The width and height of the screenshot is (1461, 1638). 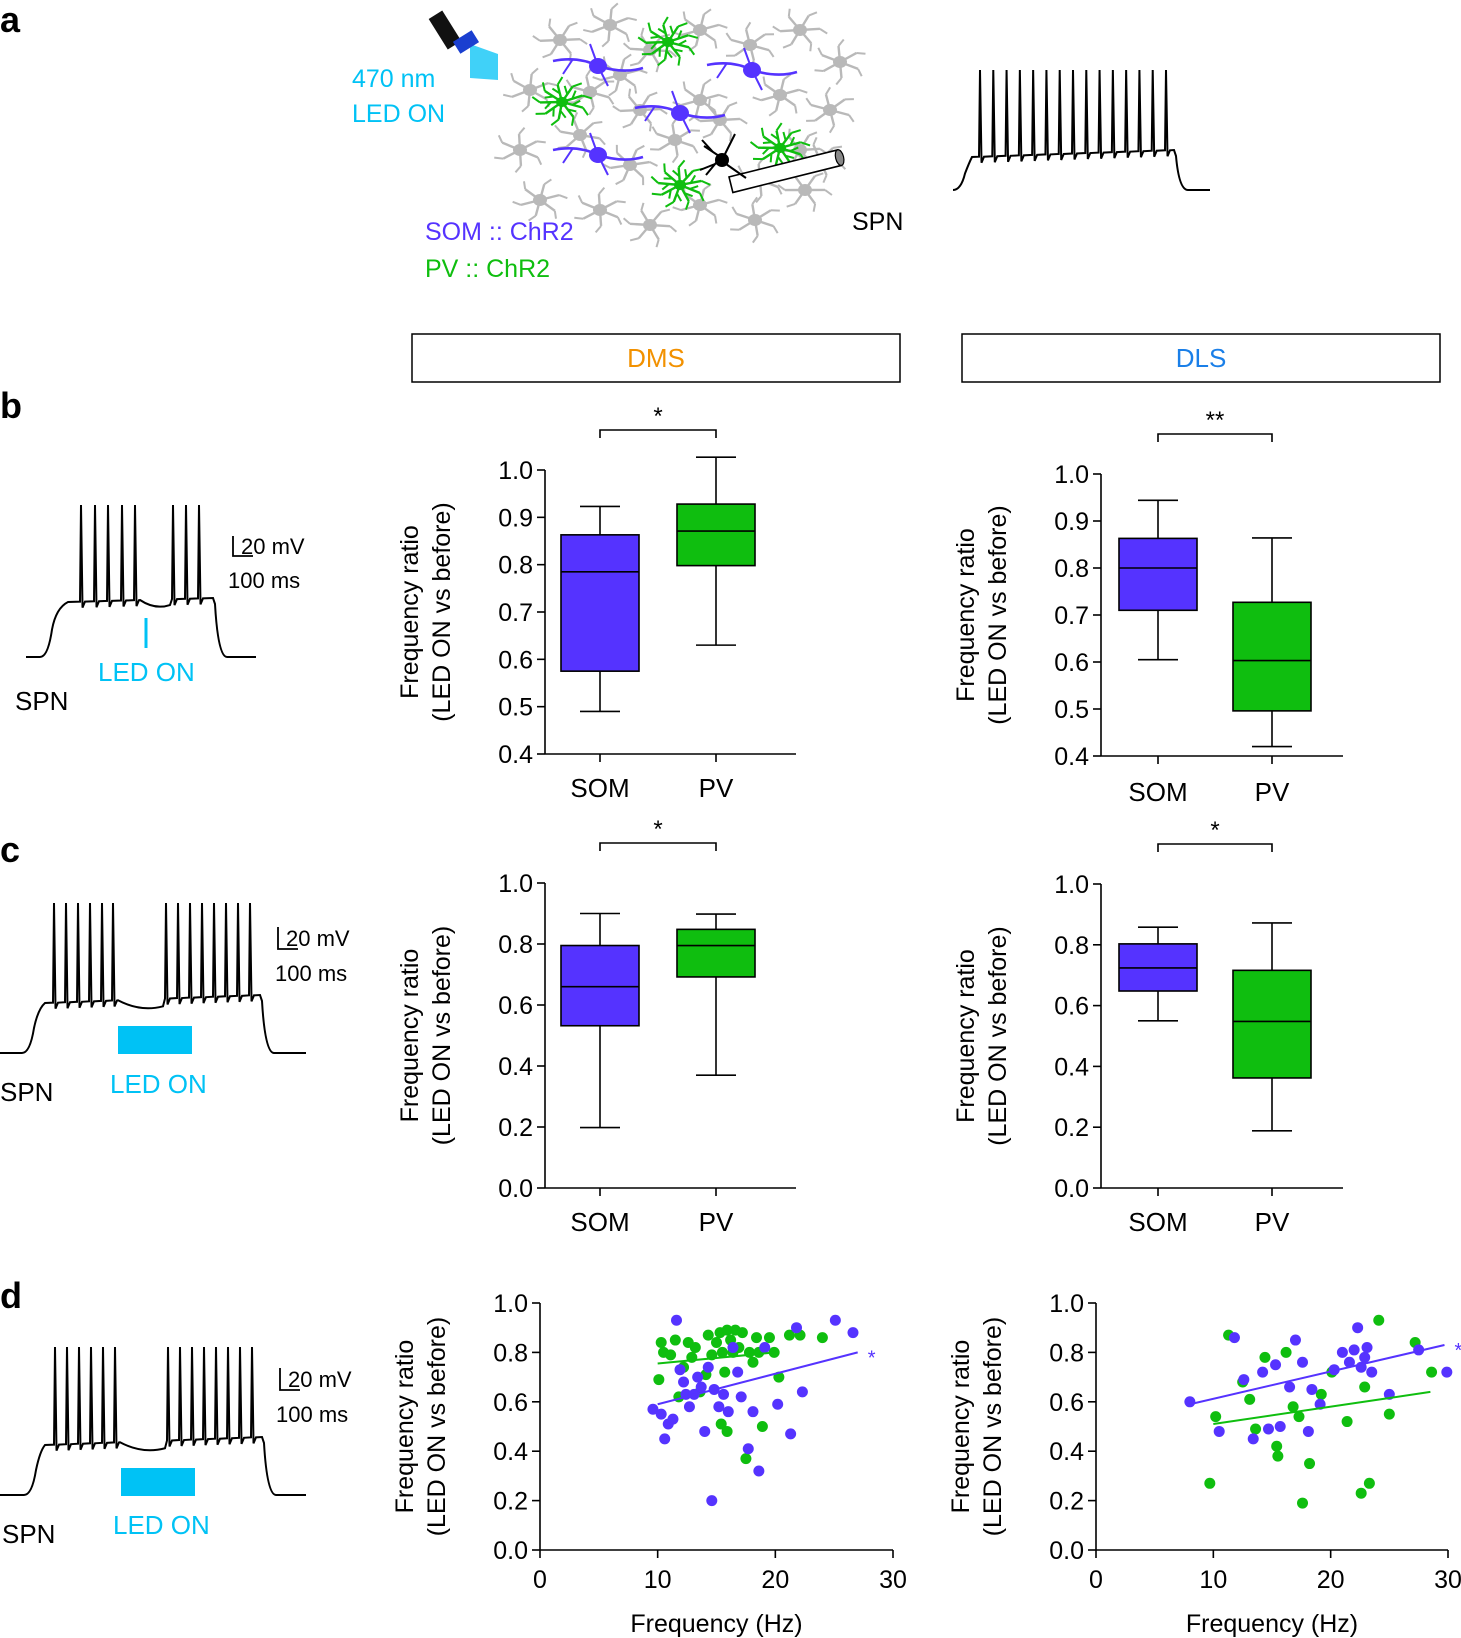 What do you see at coordinates (515, 1189) in the screenshot?
I see `y-tick-label: 0.0` at bounding box center [515, 1189].